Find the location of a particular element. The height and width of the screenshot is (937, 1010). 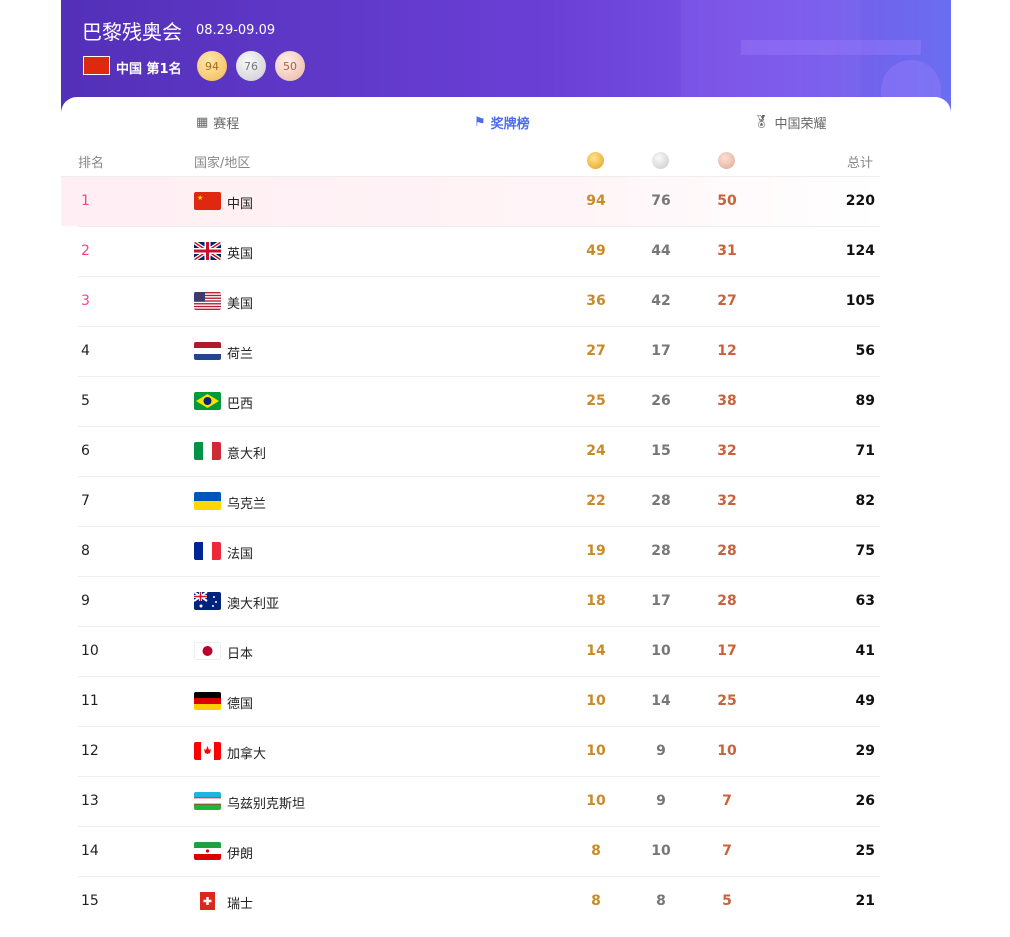

fr-flag-icon is located at coordinates (207, 551).